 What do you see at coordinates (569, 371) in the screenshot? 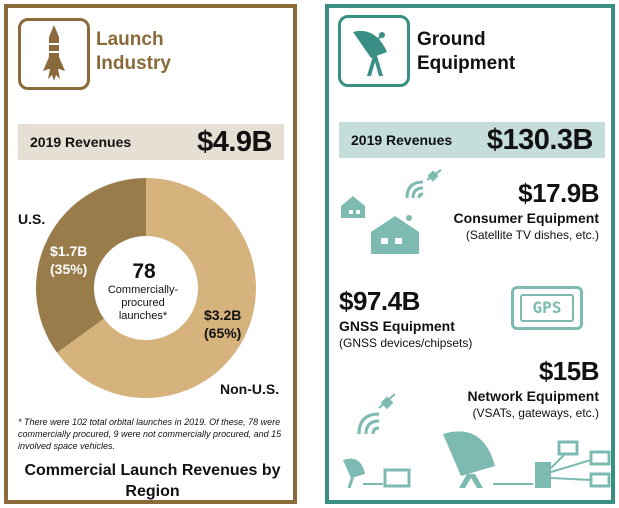
I see `network-value: $15B` at bounding box center [569, 371].